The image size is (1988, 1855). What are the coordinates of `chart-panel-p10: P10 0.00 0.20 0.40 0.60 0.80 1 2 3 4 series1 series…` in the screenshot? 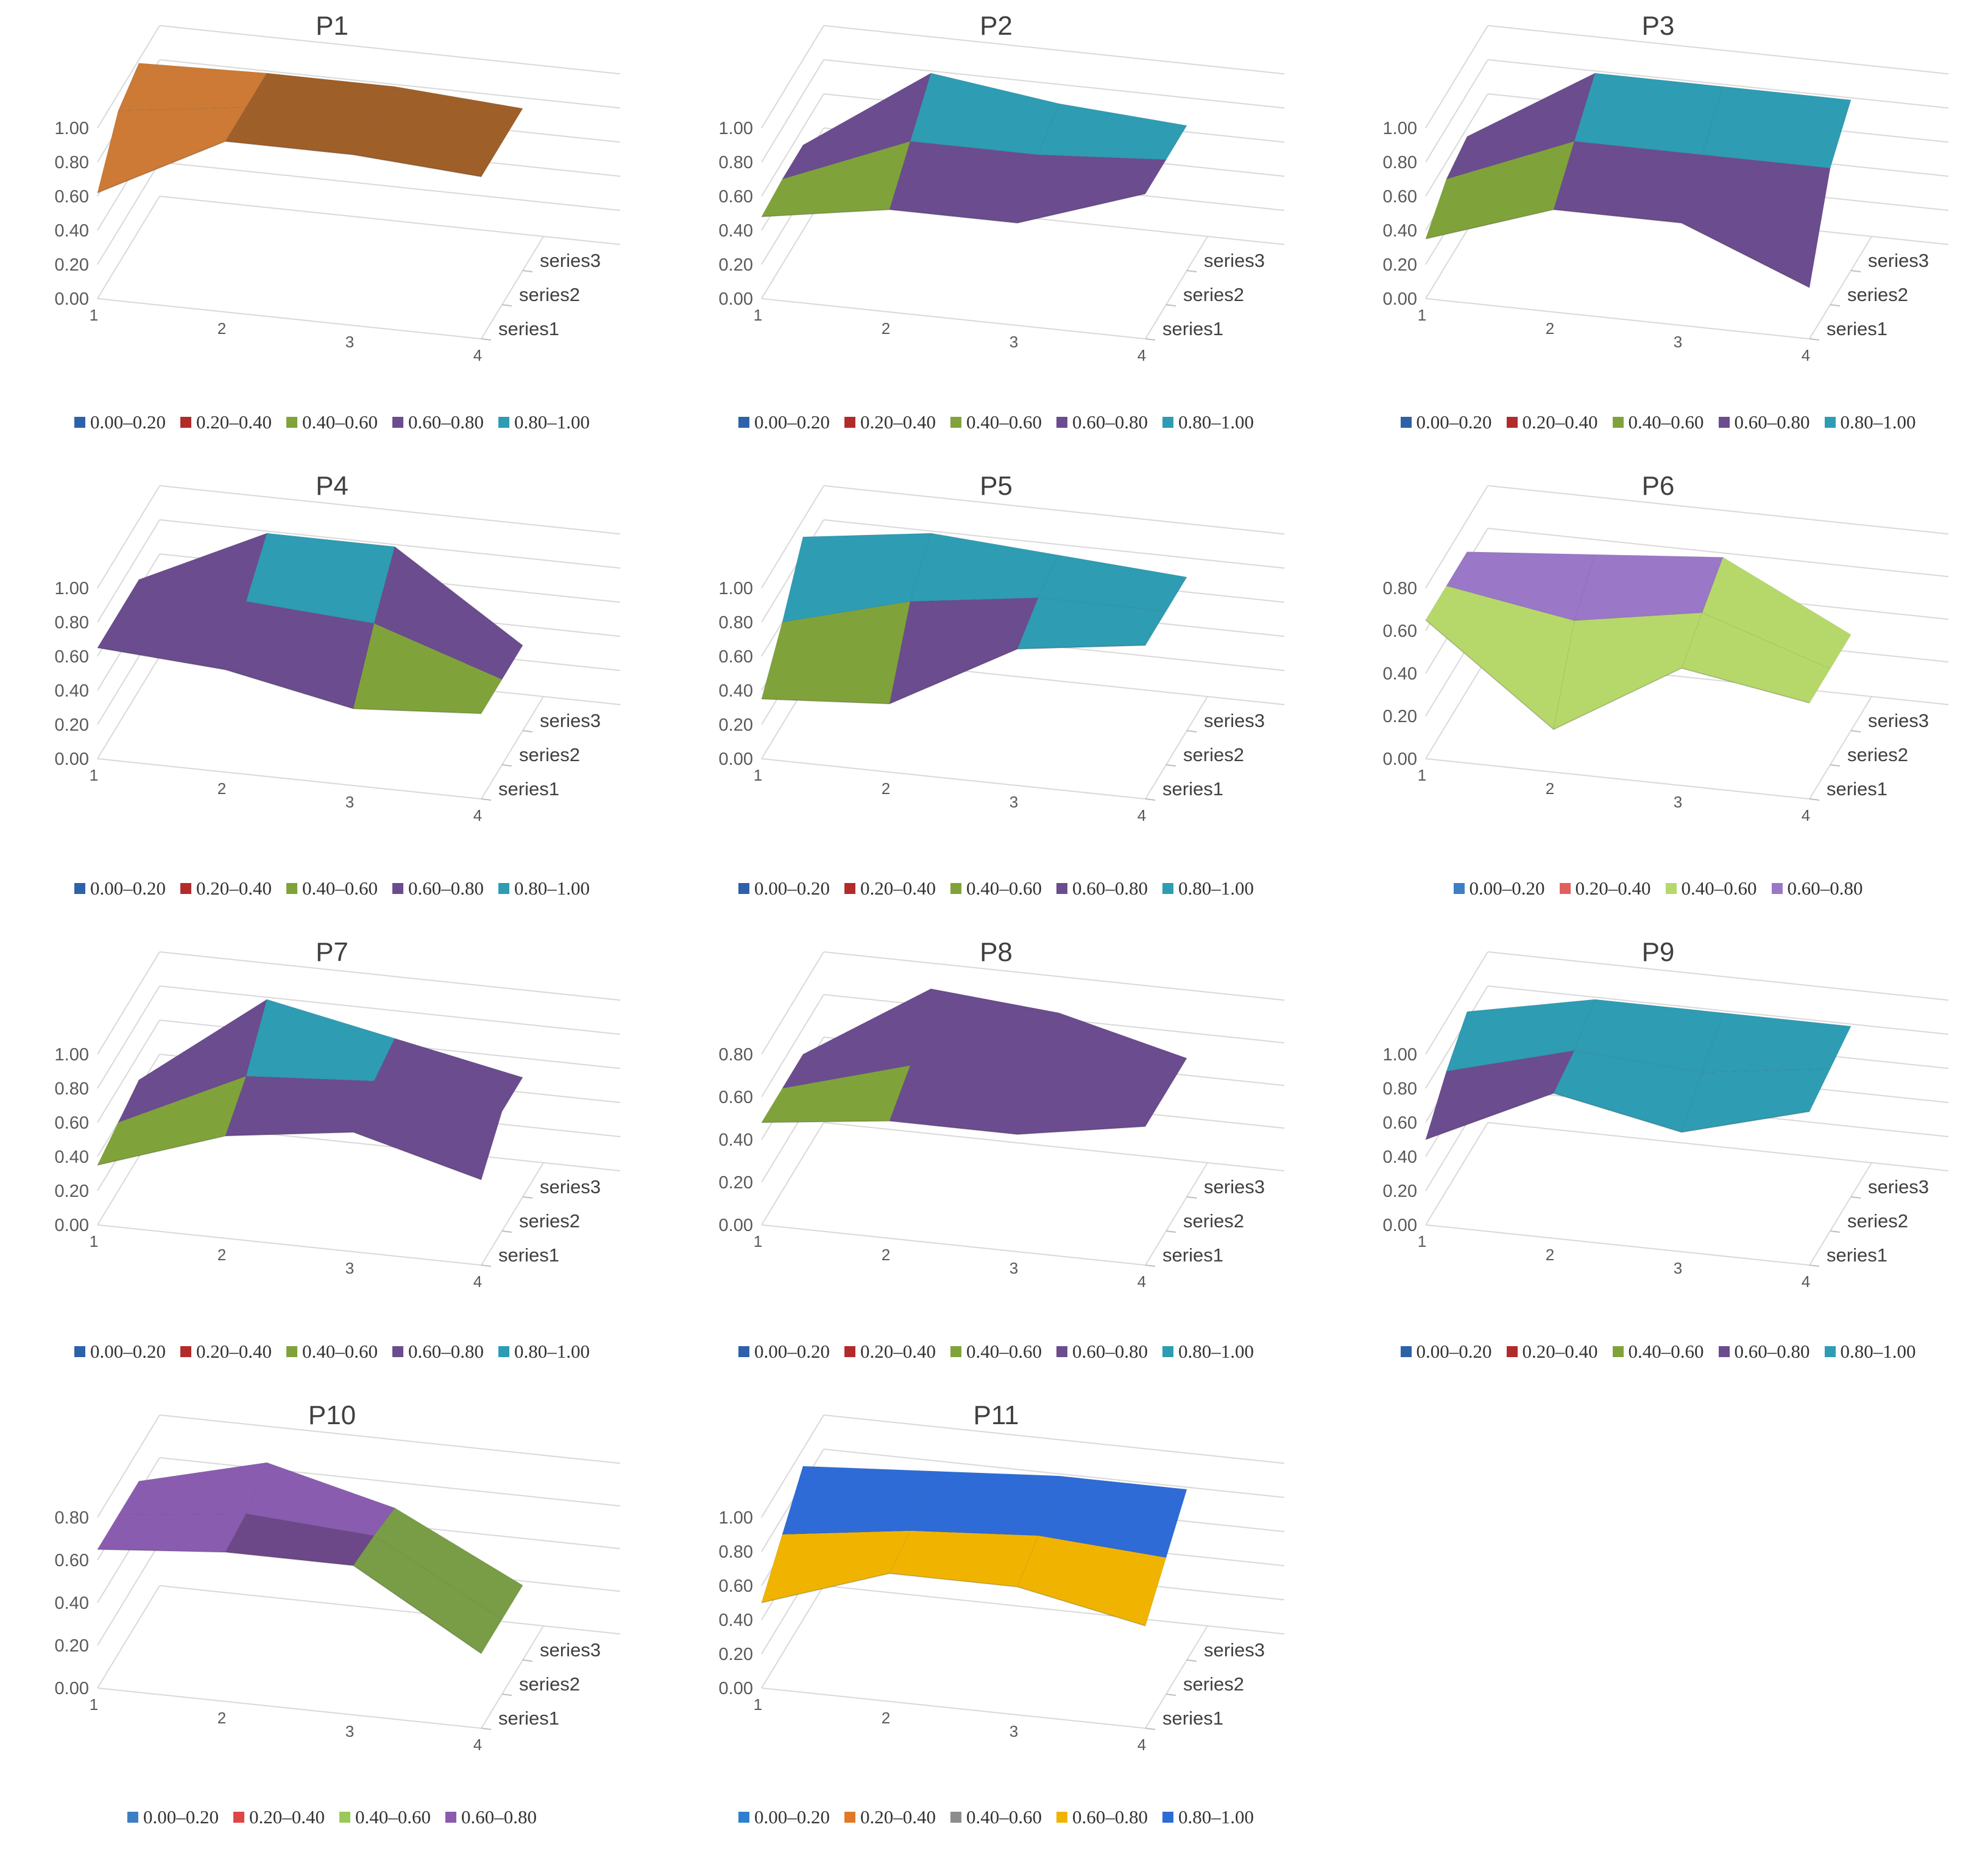 It's located at (332, 1622).